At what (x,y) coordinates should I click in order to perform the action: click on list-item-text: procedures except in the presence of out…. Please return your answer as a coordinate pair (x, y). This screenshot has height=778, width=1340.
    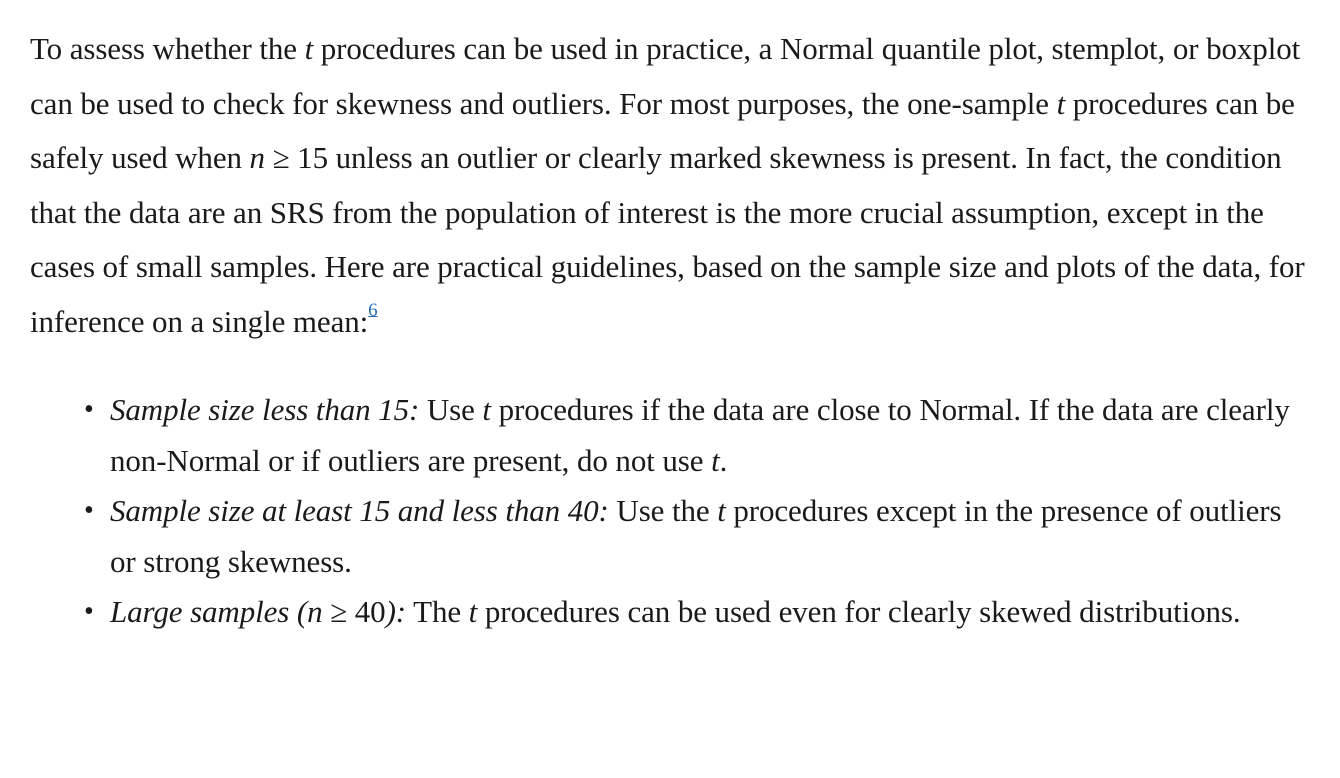
    Looking at the image, I should click on (696, 536).